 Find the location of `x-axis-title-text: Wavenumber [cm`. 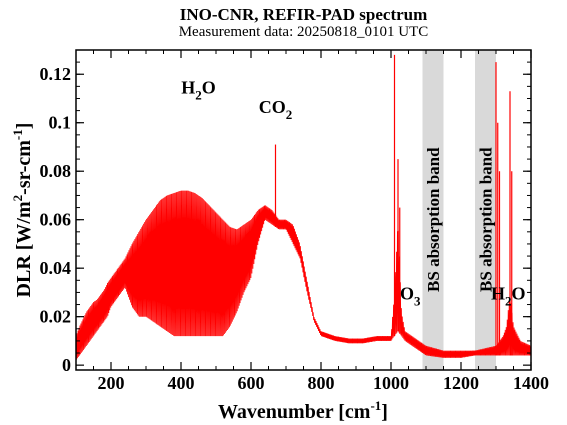

x-axis-title-text: Wavenumber [cm is located at coordinates (294, 412).